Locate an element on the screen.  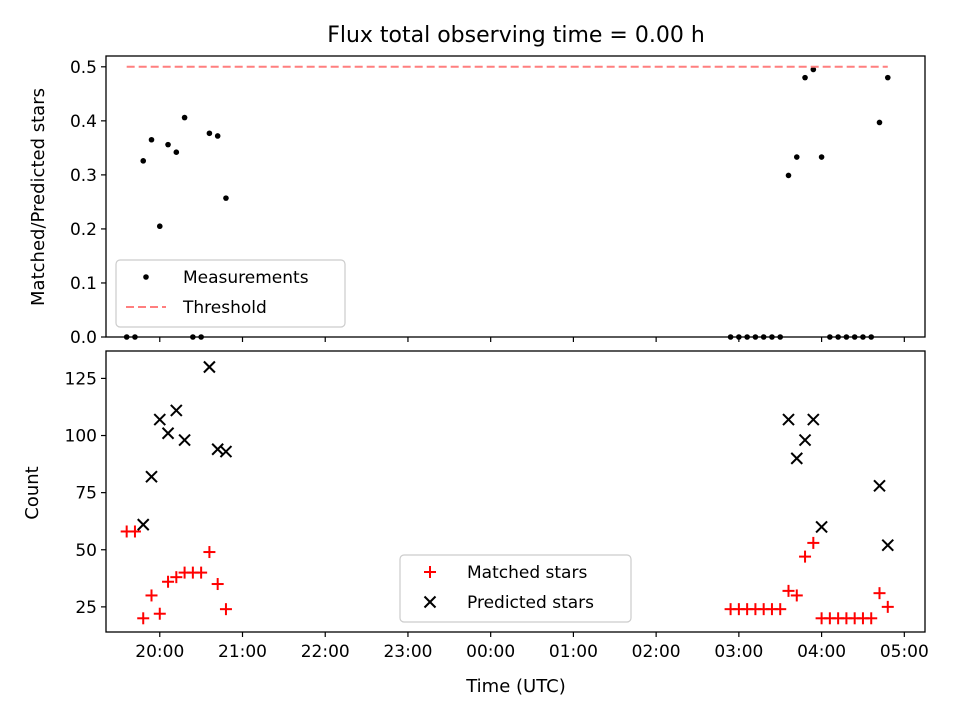
y-tick-label: 75 is located at coordinates (86, 494).